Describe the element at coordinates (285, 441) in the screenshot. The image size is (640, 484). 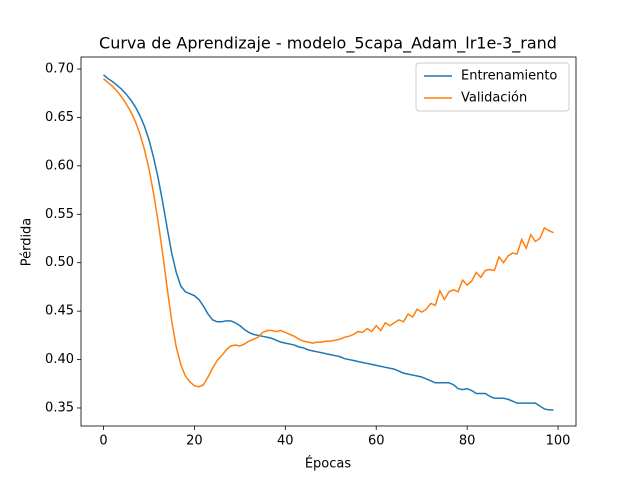
I see `x-tick-label: 40` at that location.